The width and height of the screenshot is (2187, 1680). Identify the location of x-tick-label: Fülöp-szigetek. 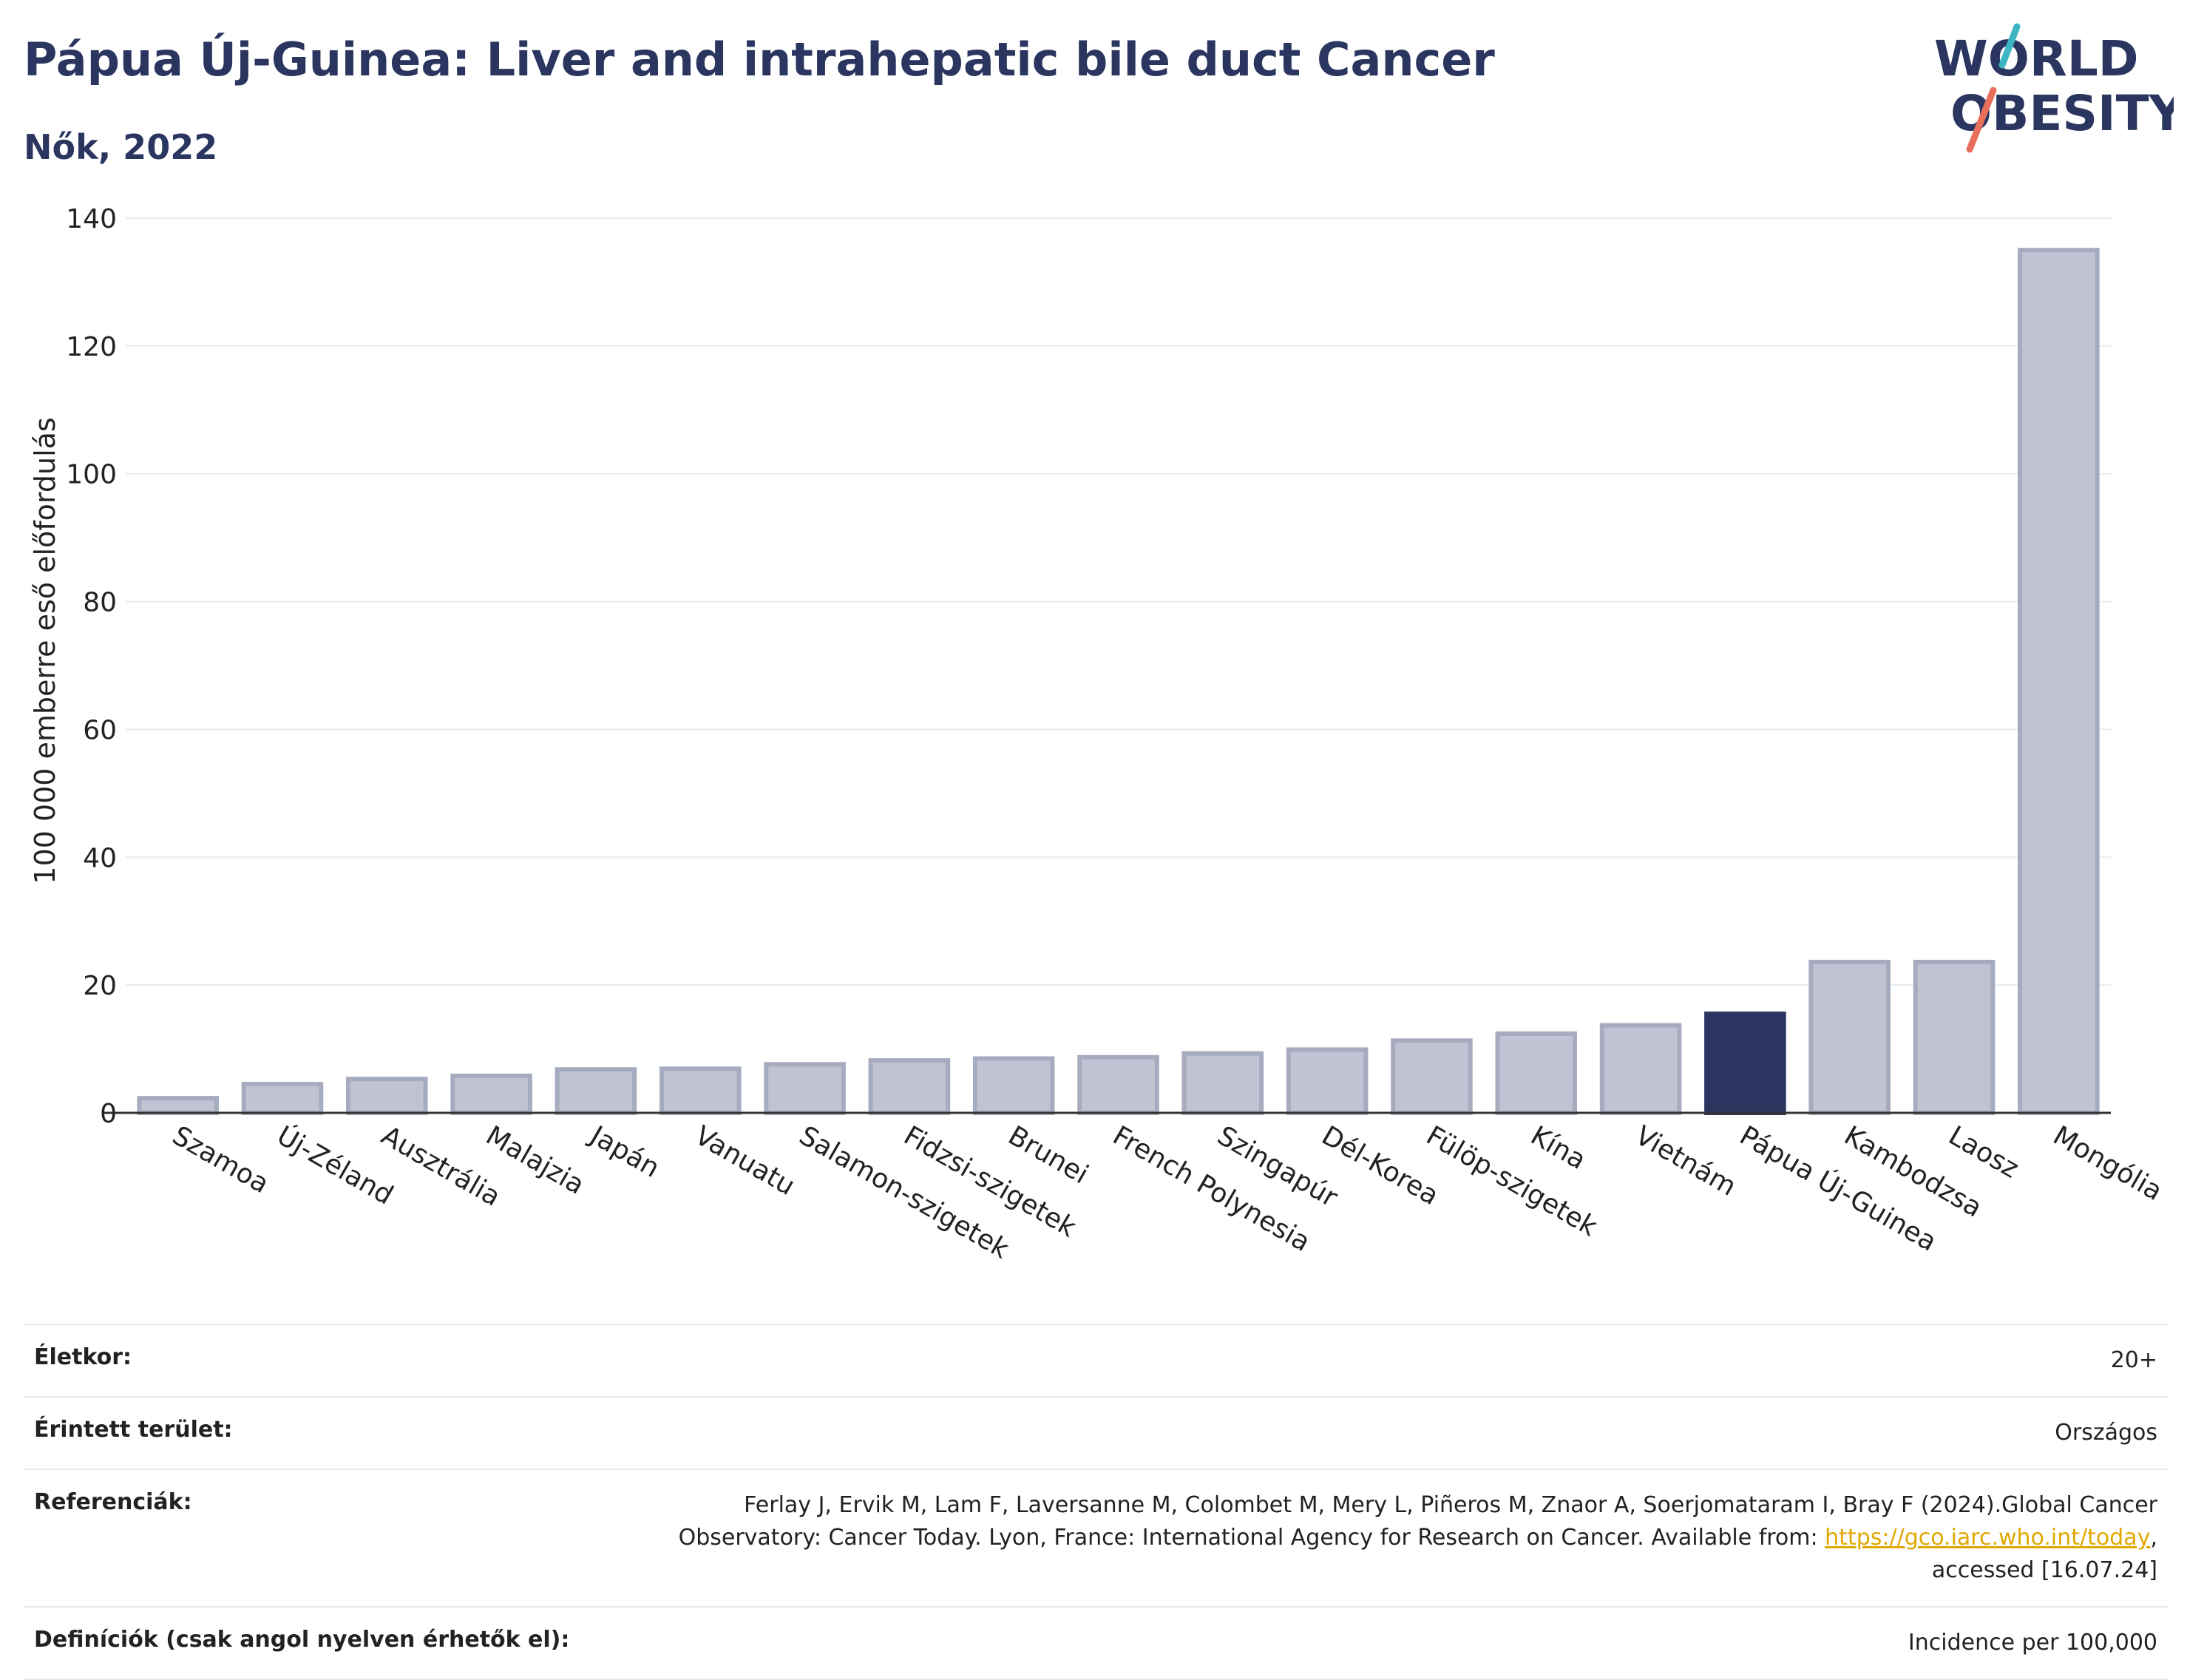
(1511, 1181).